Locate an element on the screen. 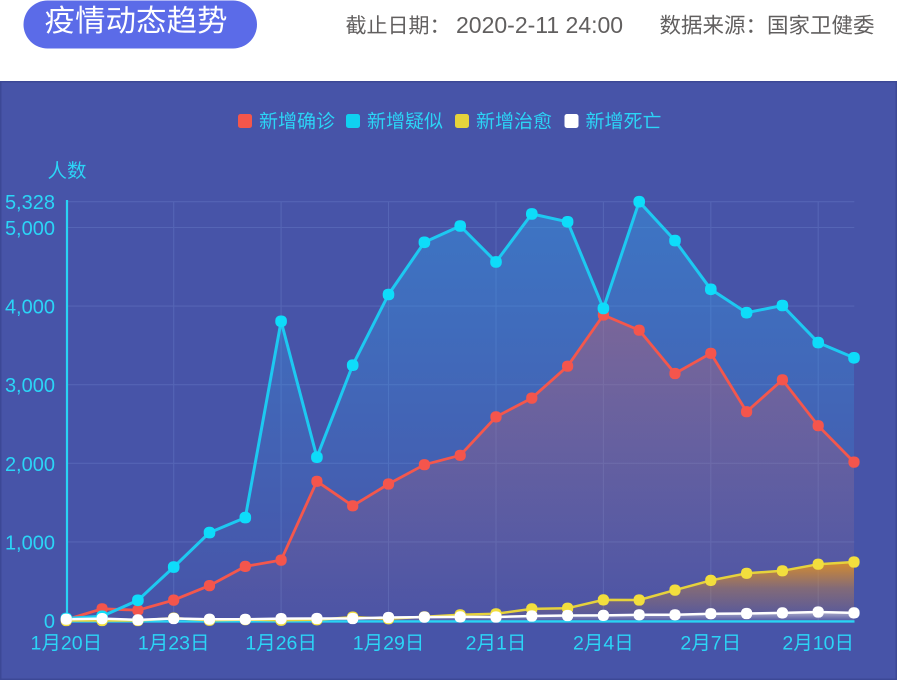 The image size is (900, 687). svg-text: 29 is located at coordinates (394, 644).